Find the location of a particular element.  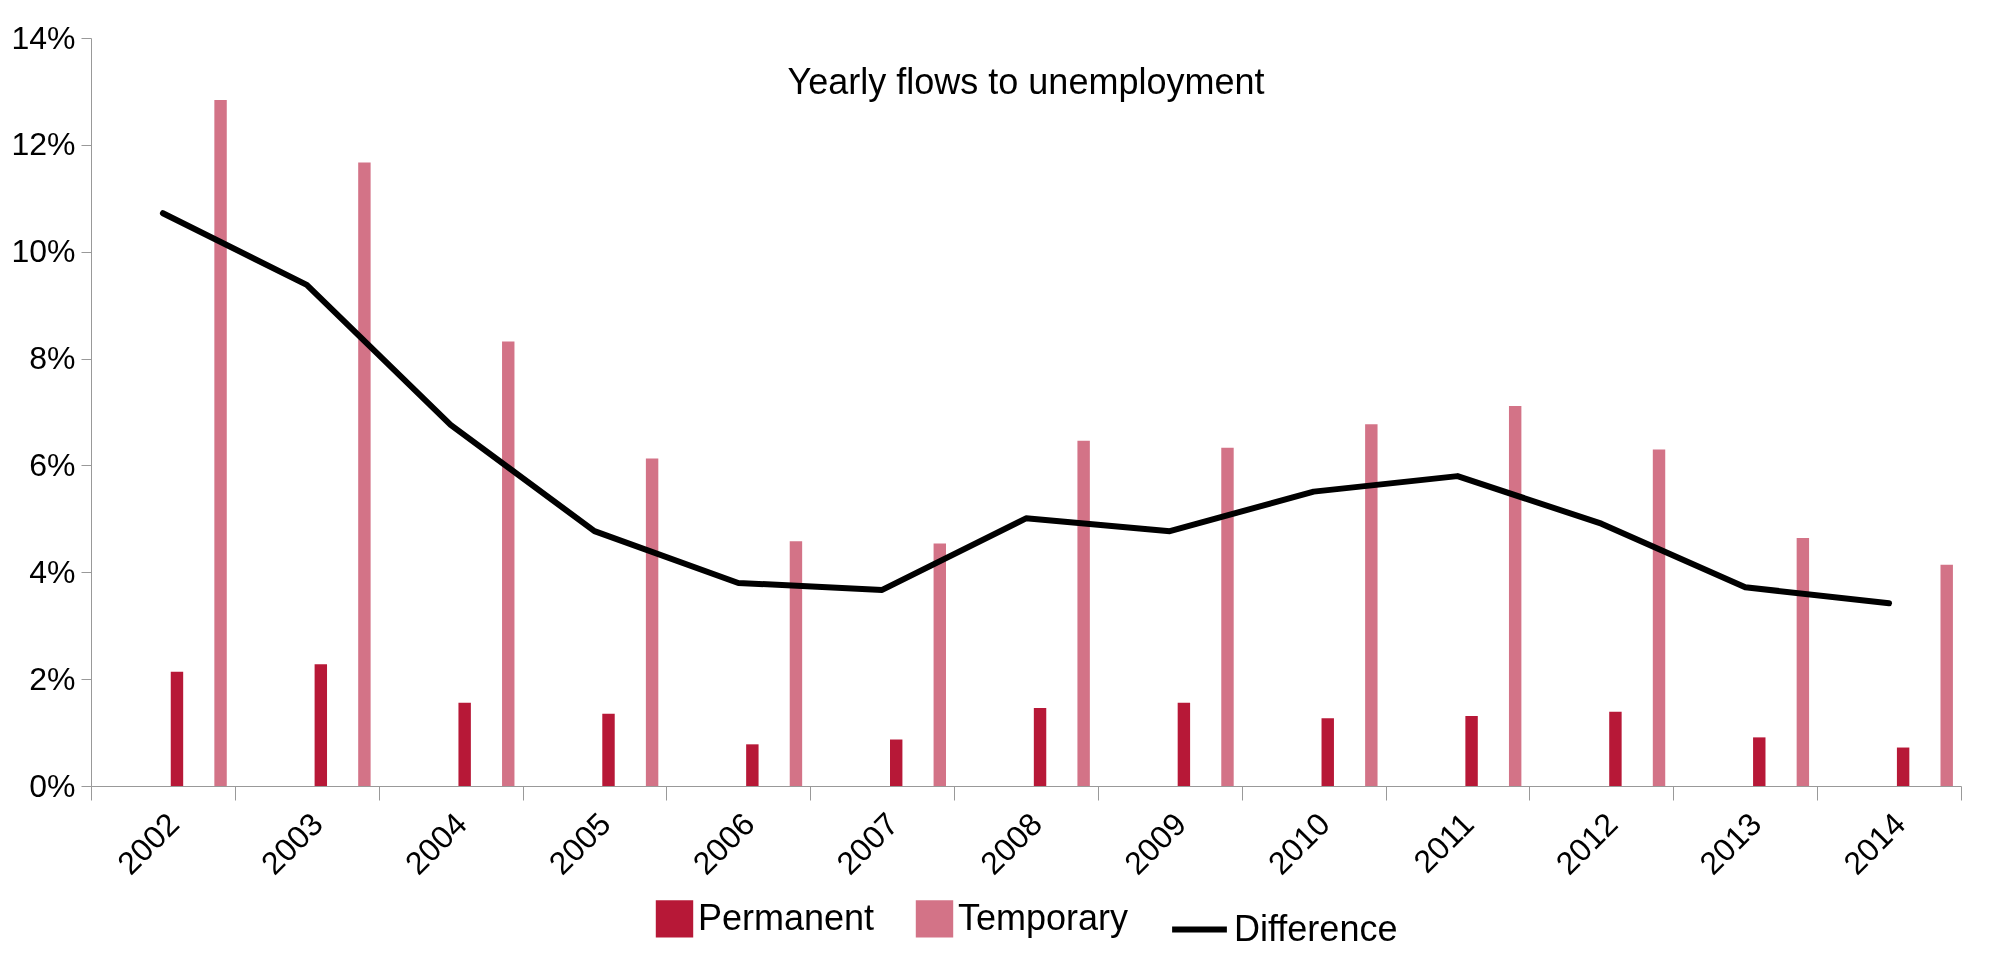

y-tick-label: 10% is located at coordinates (43, 251).